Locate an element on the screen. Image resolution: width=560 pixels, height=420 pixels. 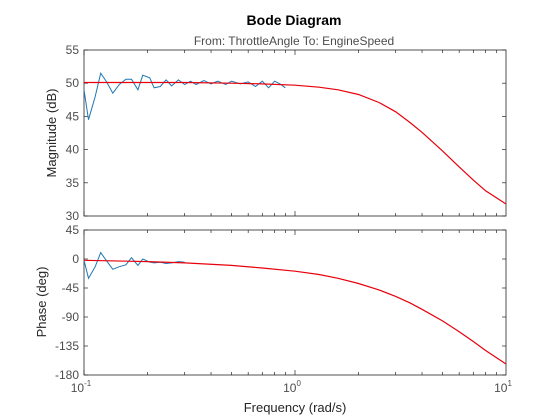
phase-y-tick-label: 0 is located at coordinates (75, 259).